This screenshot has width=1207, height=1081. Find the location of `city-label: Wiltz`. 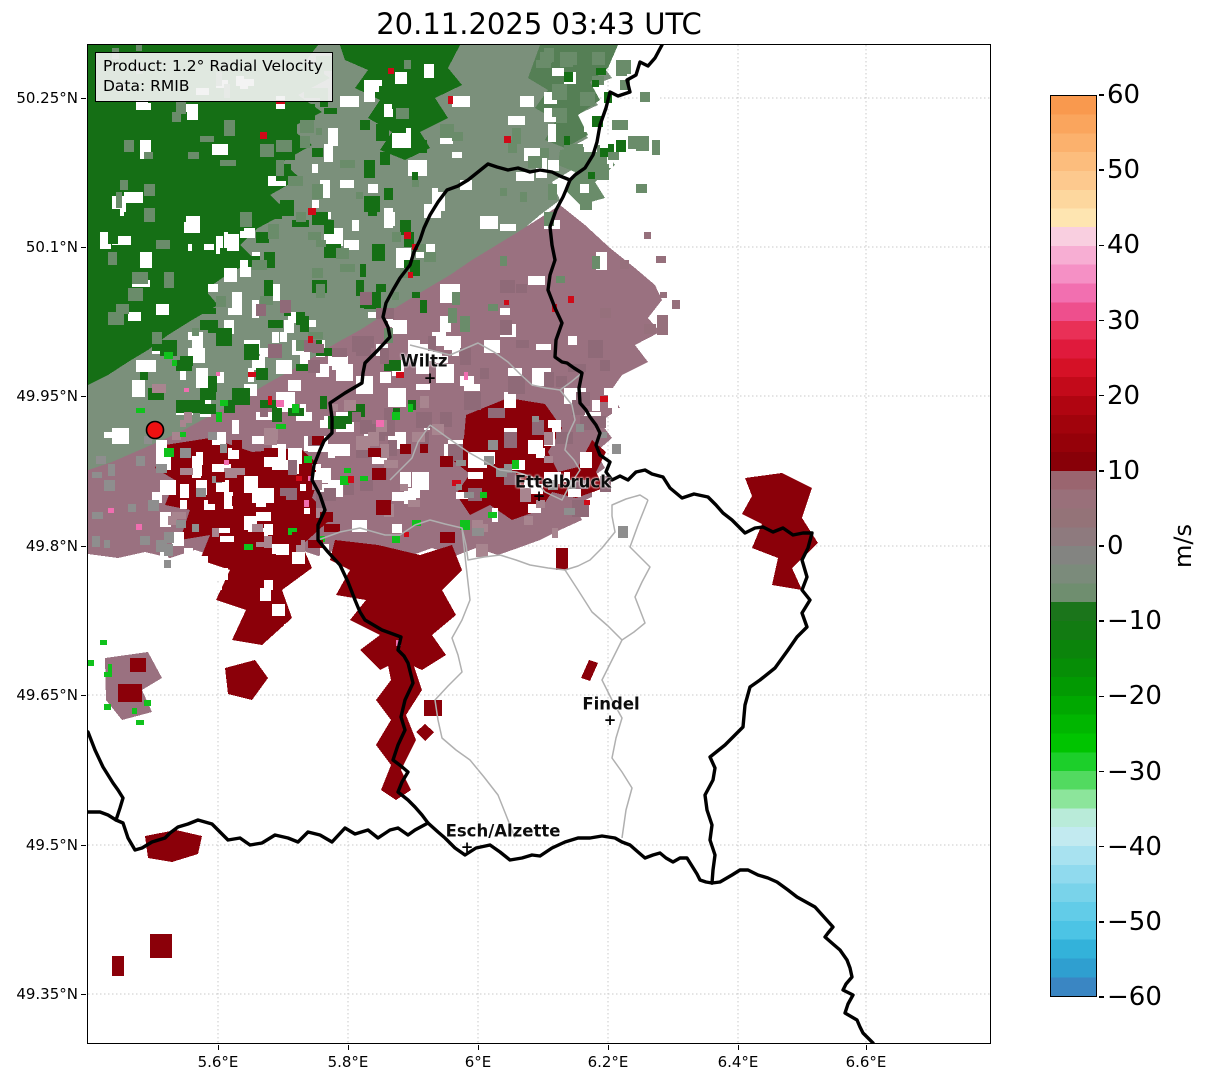

city-label: Wiltz is located at coordinates (424, 361).